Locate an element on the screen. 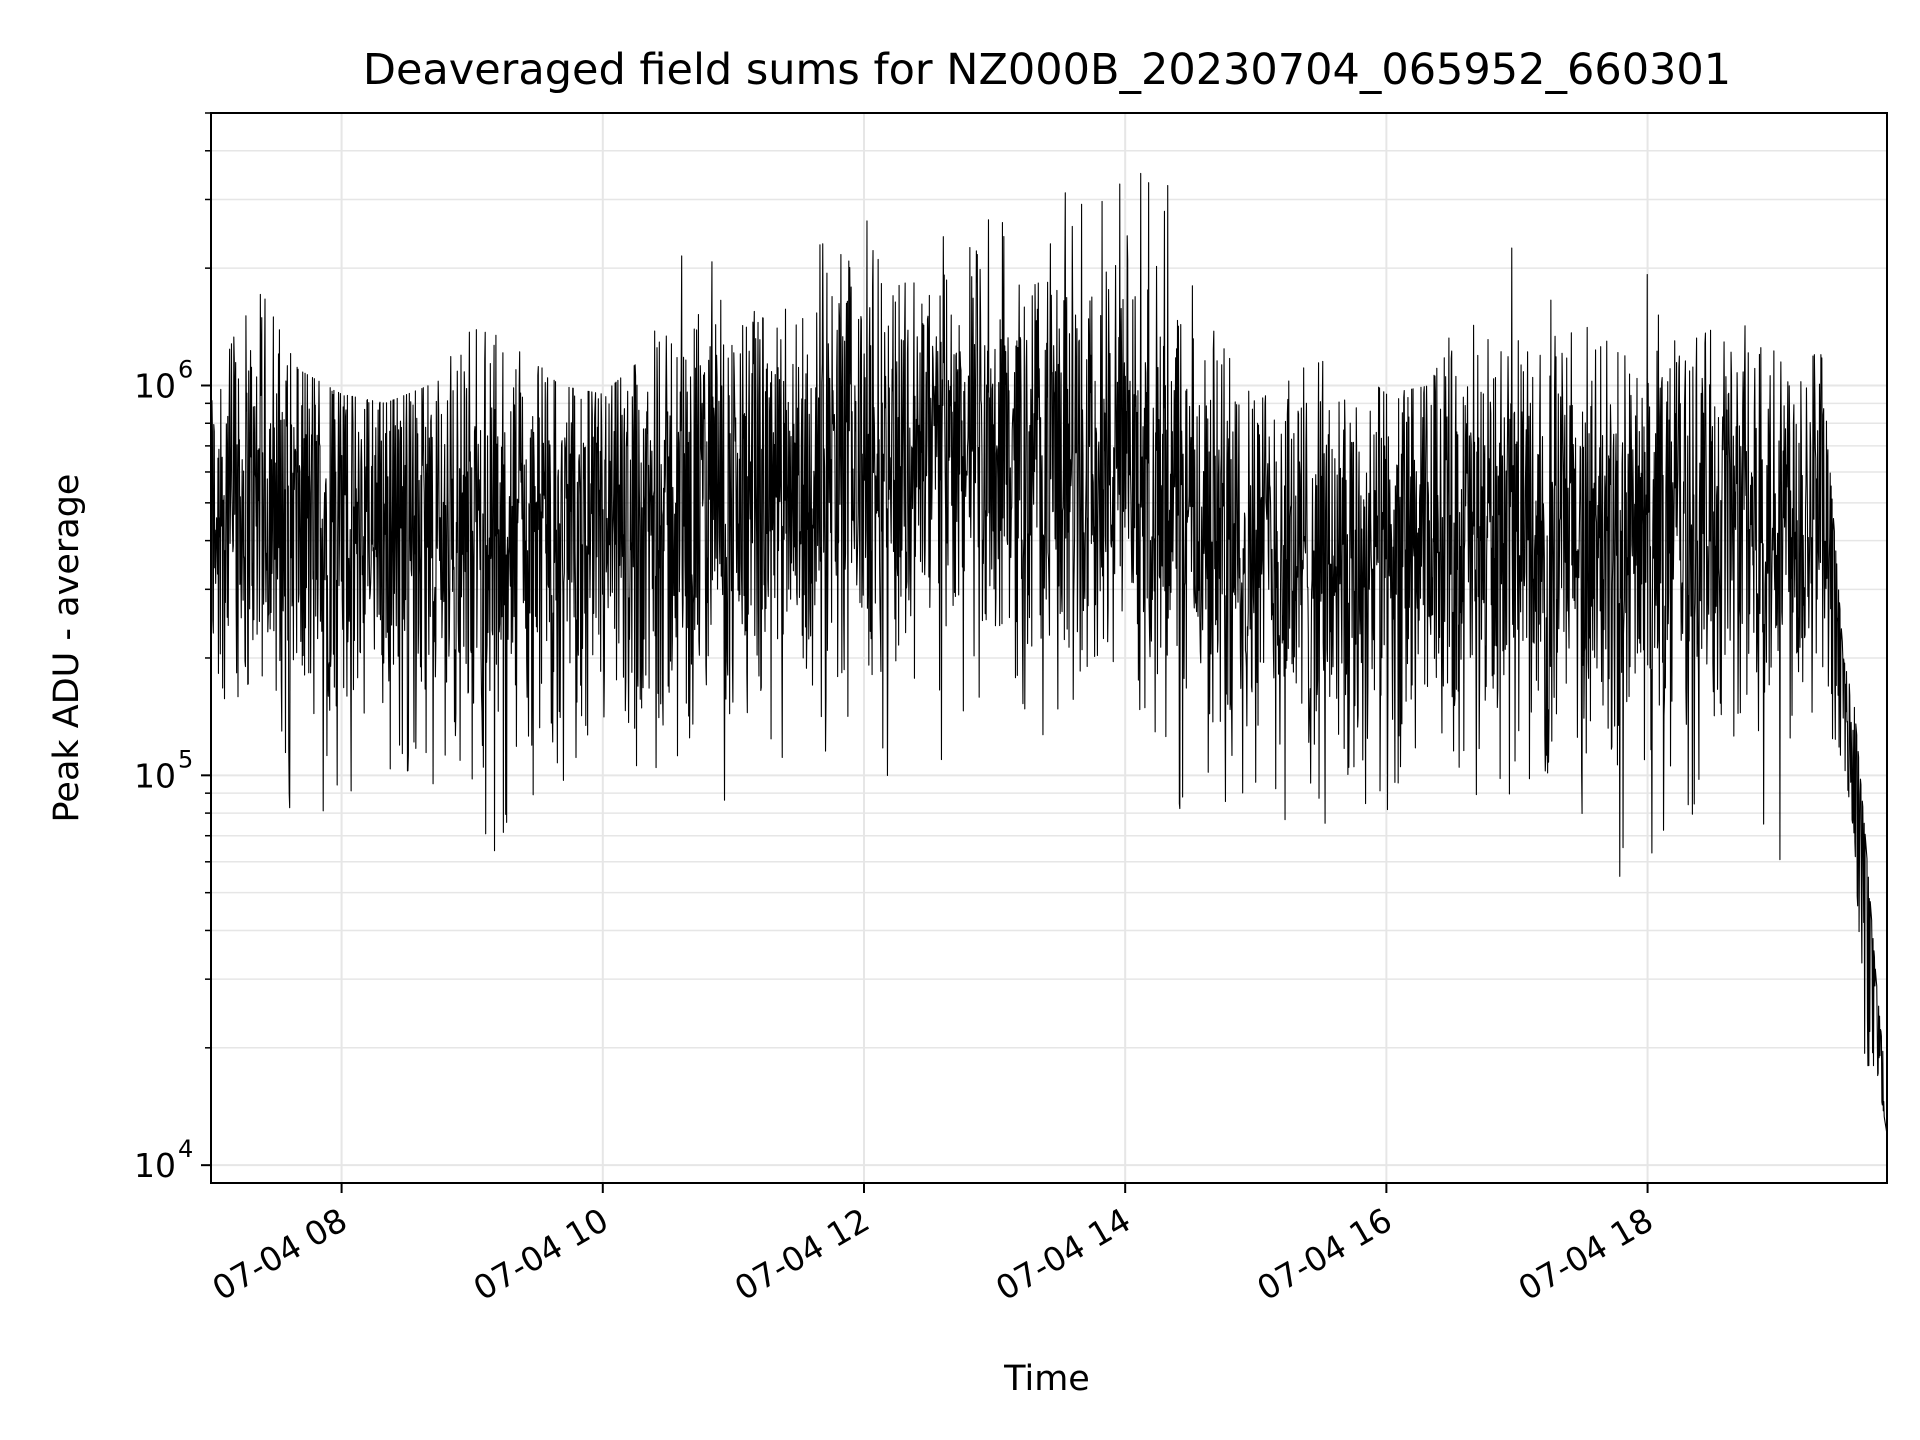  x-axis-label: Time is located at coordinates (1046, 1379).